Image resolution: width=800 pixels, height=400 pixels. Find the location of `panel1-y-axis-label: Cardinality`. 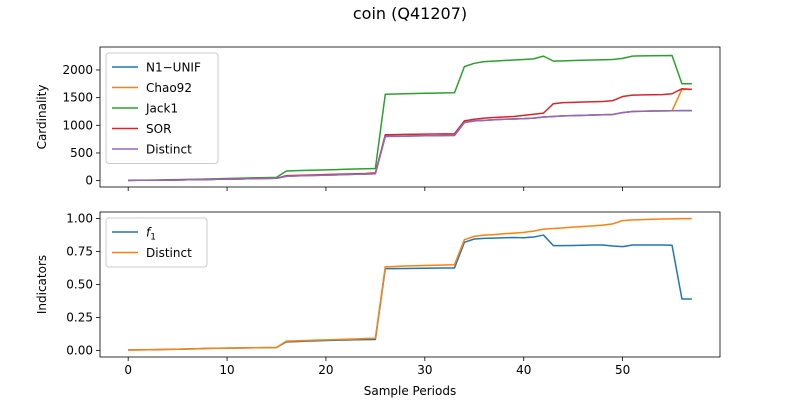

panel1-y-axis-label: Cardinality is located at coordinates (42, 117).